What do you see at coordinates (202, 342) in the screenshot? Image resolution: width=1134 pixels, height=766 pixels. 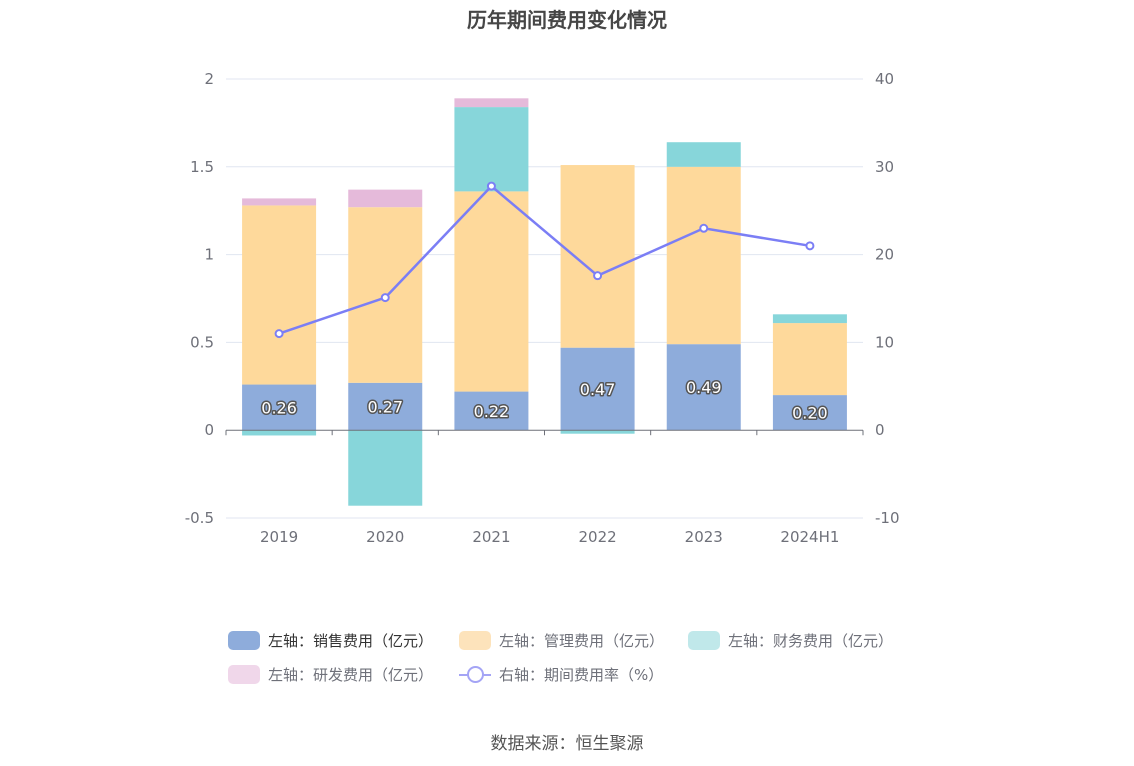 I see `y-left-tick-label: 0.5` at bounding box center [202, 342].